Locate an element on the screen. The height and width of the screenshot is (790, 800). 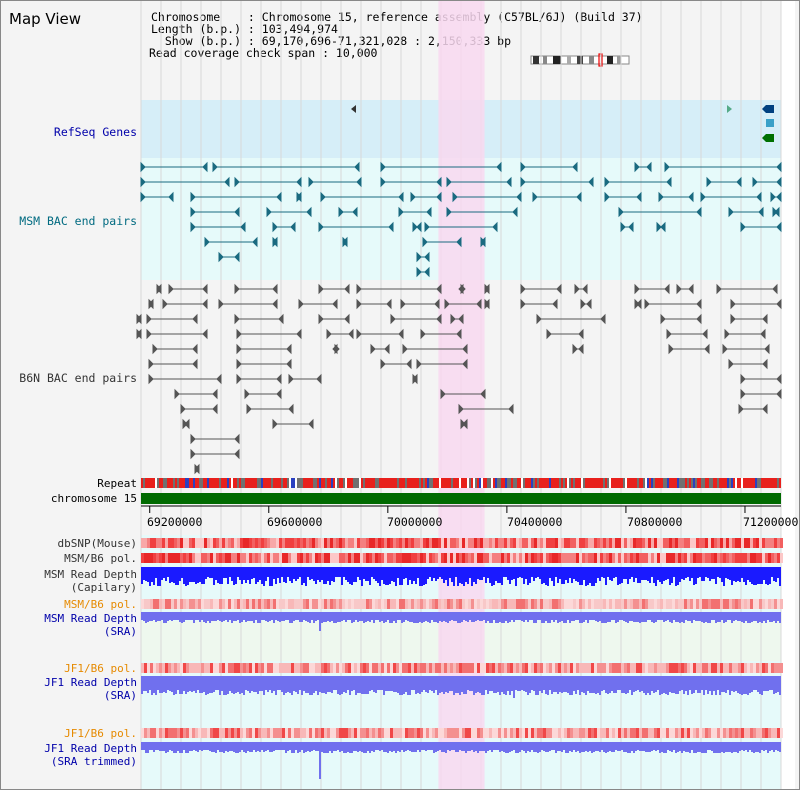
repeat-label: Repeat is located at coordinates (117, 483).